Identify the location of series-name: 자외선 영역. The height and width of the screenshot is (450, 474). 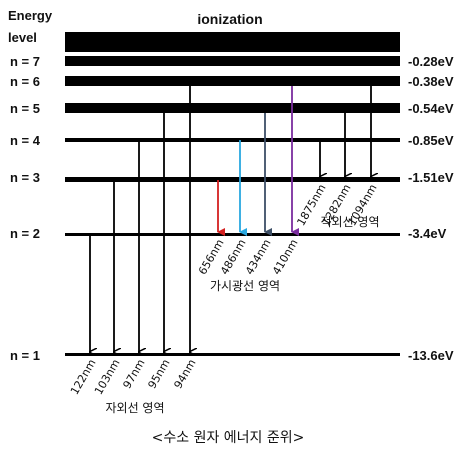
(134, 408).